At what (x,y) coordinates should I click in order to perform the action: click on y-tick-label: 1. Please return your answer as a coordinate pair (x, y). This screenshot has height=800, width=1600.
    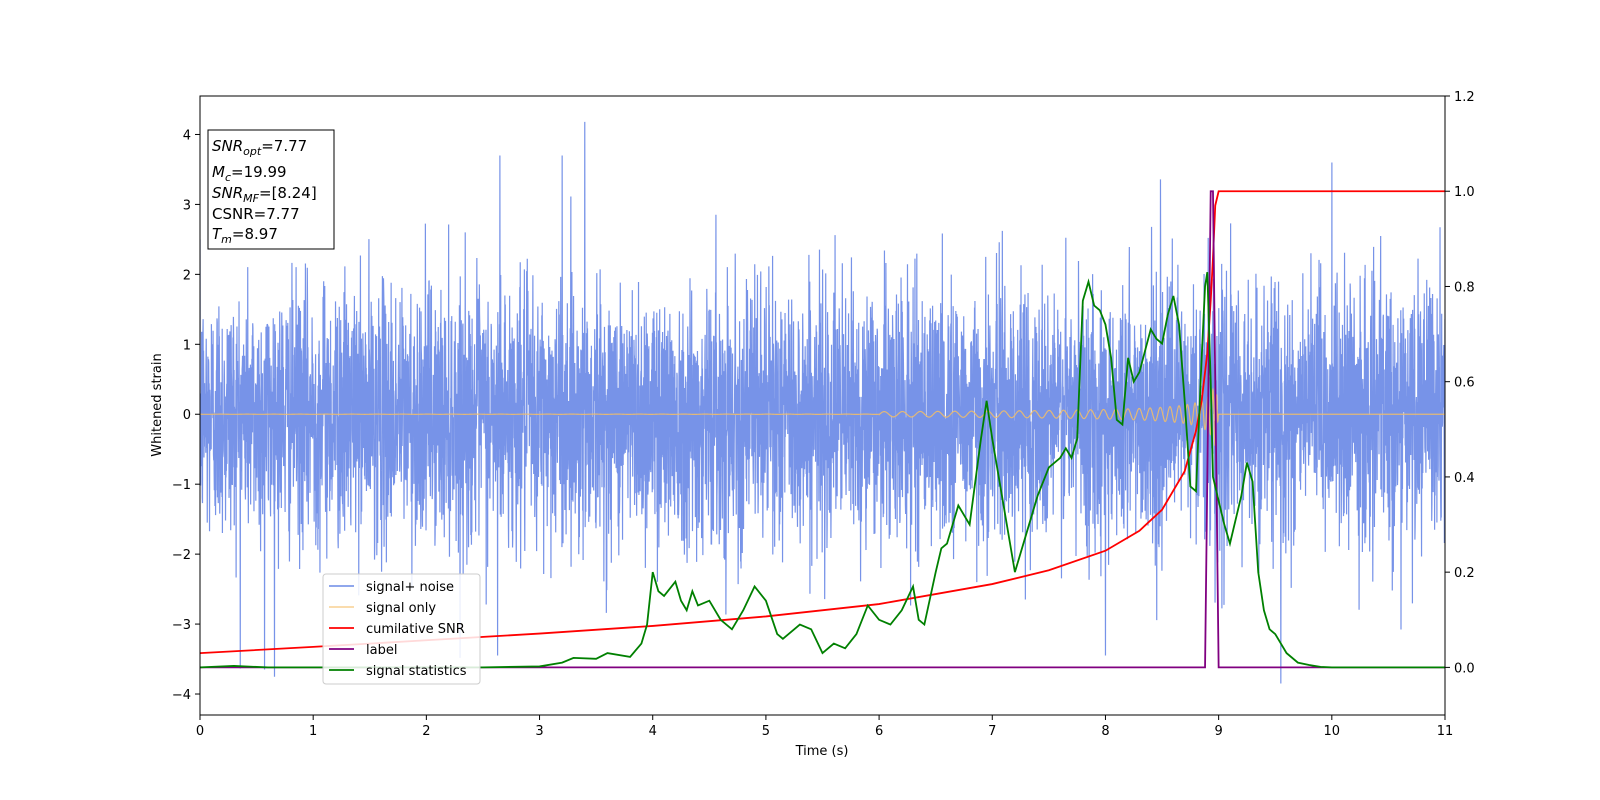
    Looking at the image, I should click on (187, 345).